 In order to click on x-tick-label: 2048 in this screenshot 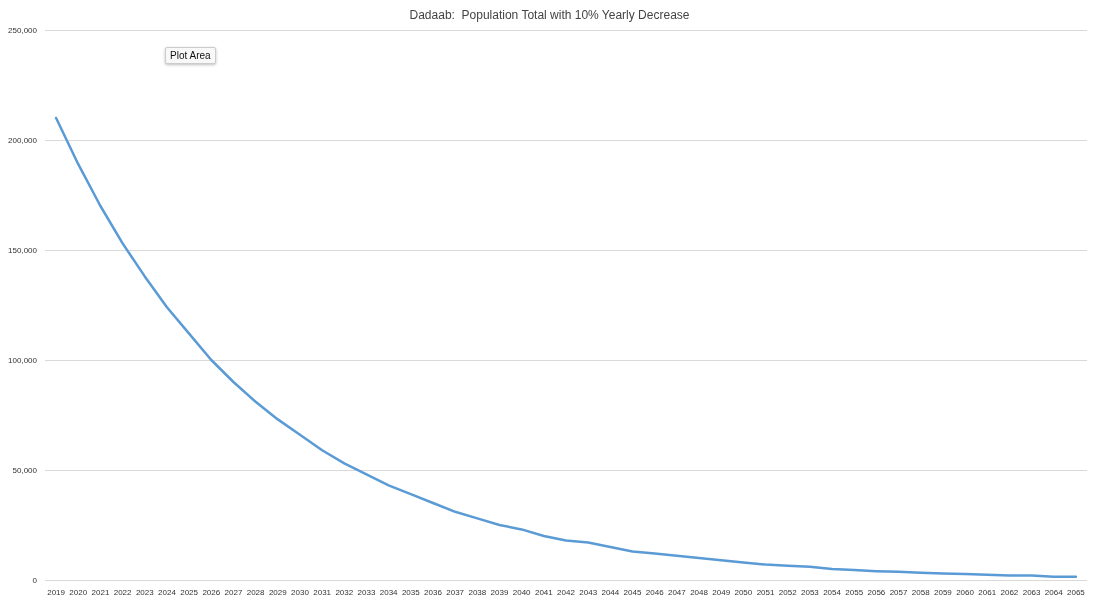, I will do `click(699, 592)`.